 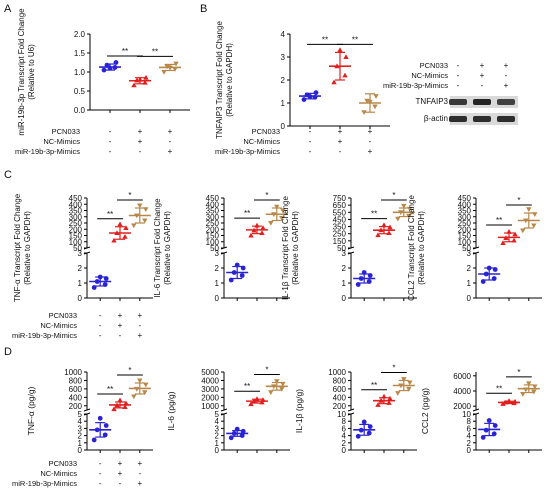 What do you see at coordinates (462, 391) in the screenshot?
I see `y-tick-label: 4000` at bounding box center [462, 391].